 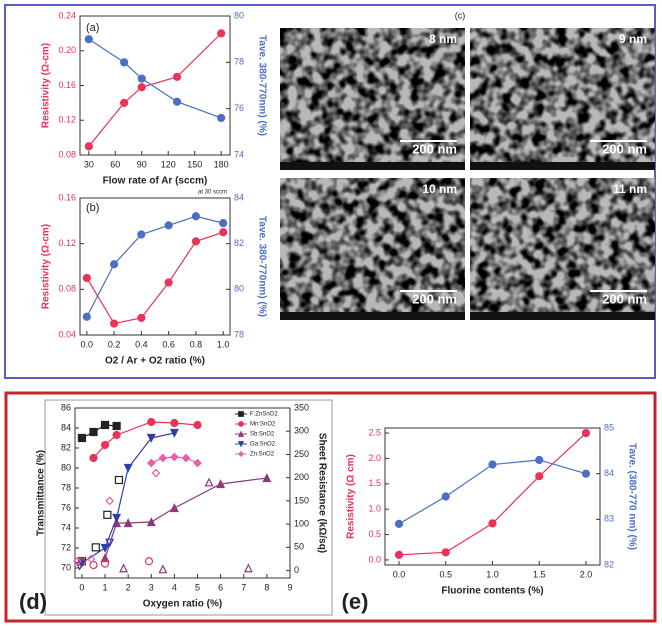 I want to click on sem-thickness: 9 nm, so click(x=633, y=39).